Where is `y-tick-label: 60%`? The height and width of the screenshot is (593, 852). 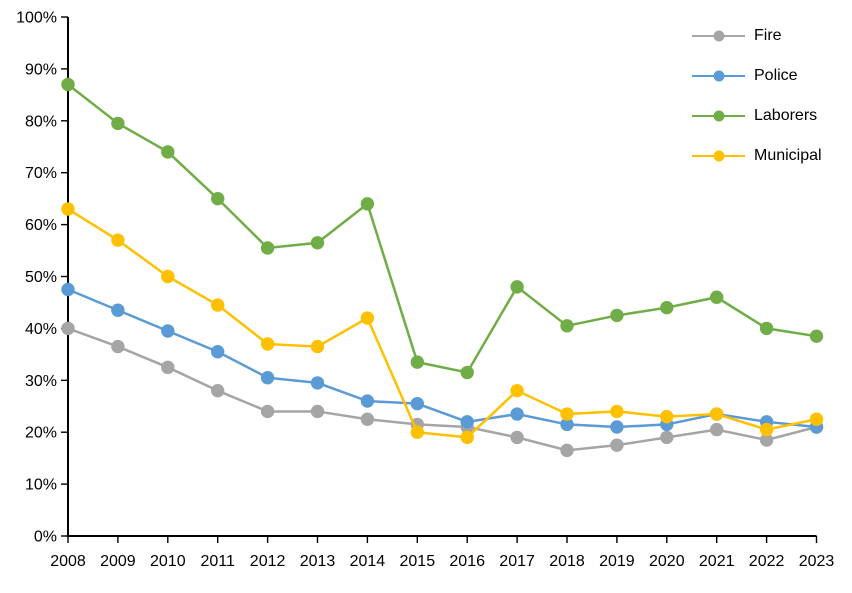 y-tick-label: 60% is located at coordinates (41, 225).